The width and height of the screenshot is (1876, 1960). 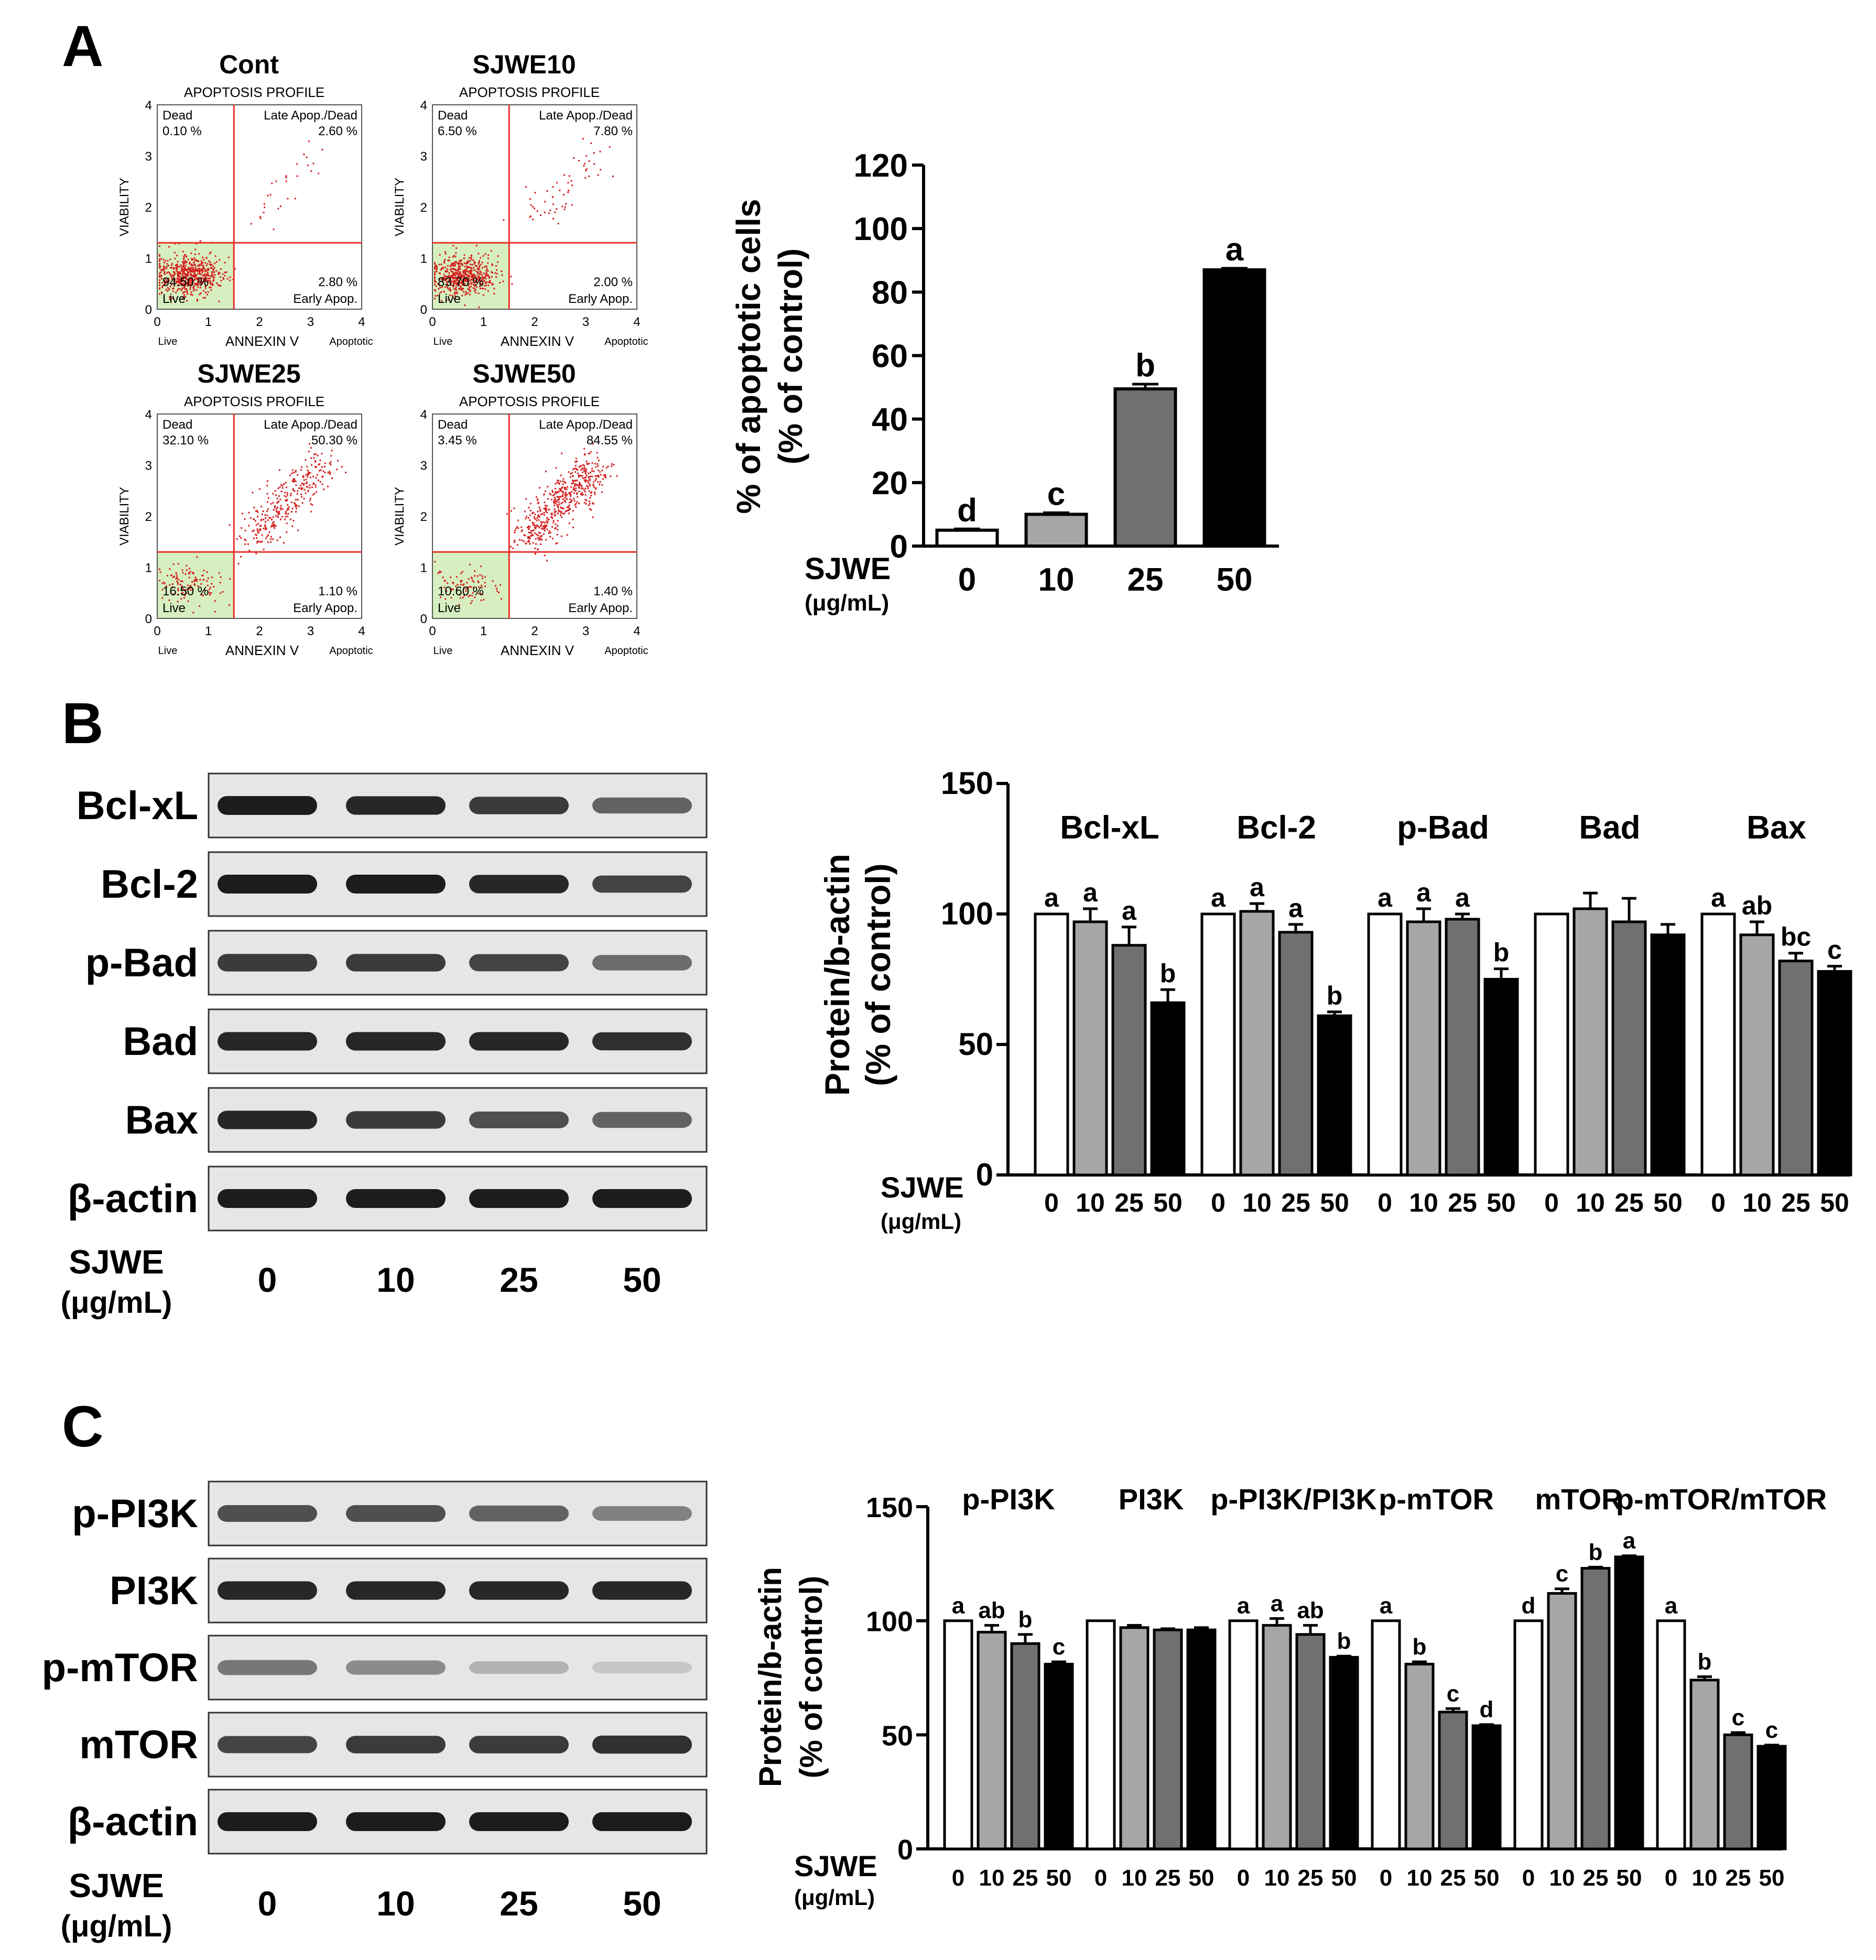 What do you see at coordinates (423, 157) in the screenshot?
I see `flow-y-tick: 3` at bounding box center [423, 157].